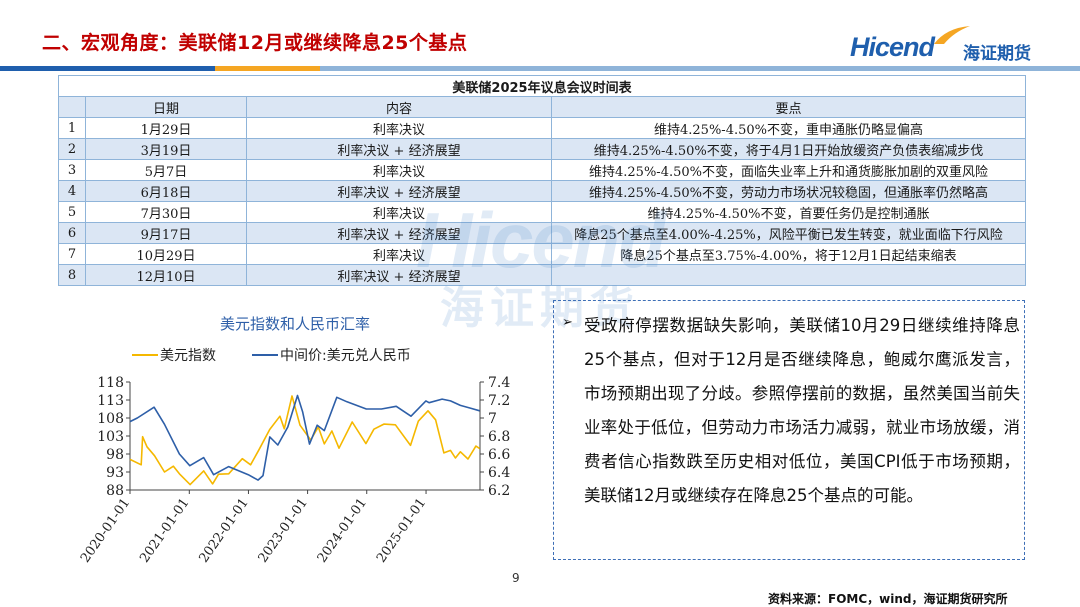 Image resolution: width=1080 pixels, height=607 pixels. I want to click on left-tick-label: 108, so click(110, 419).